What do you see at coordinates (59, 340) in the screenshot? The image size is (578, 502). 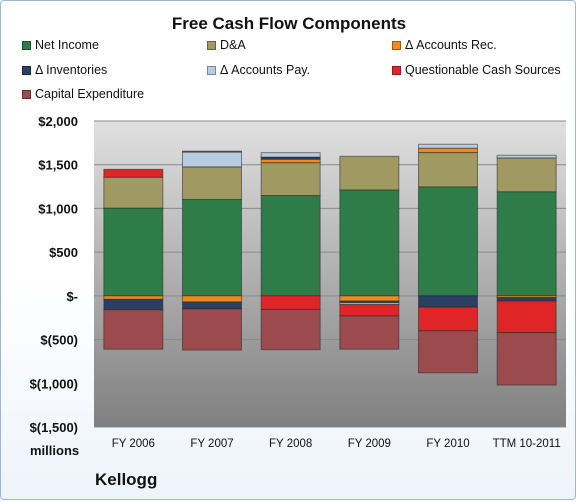 I see `y-tick-label: $(500)` at bounding box center [59, 340].